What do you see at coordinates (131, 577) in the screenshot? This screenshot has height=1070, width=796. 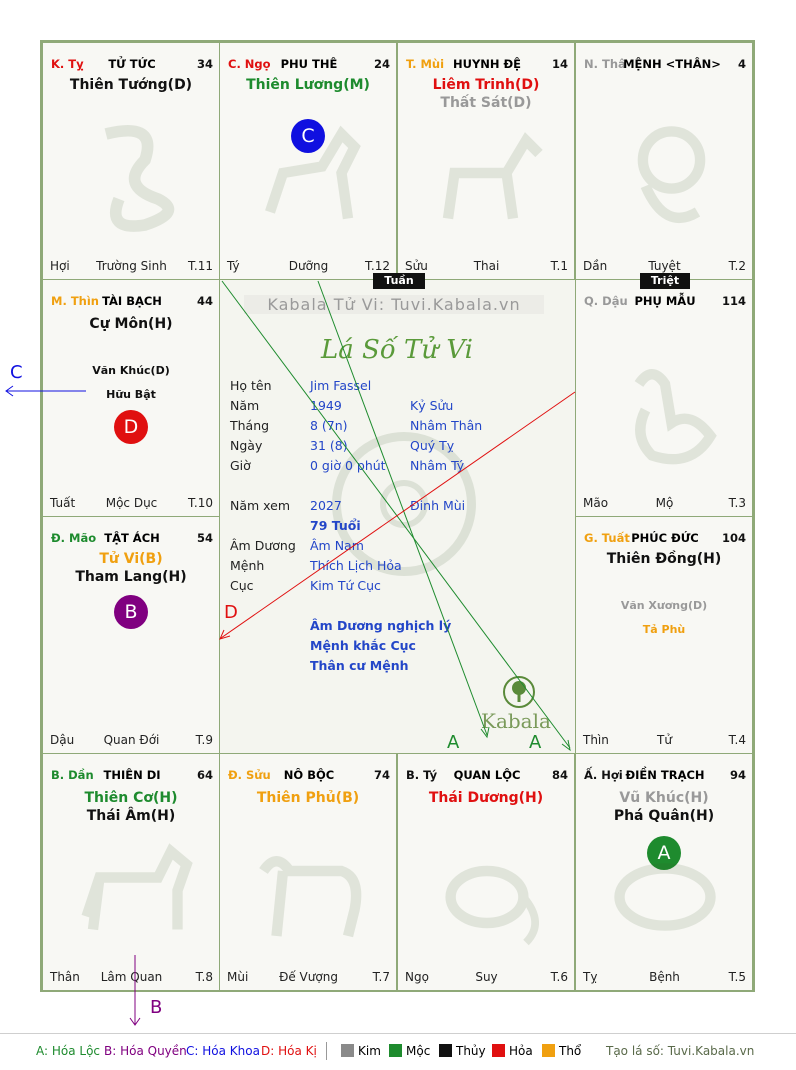 I see `main-star-2: Tham Lang(H)` at bounding box center [131, 577].